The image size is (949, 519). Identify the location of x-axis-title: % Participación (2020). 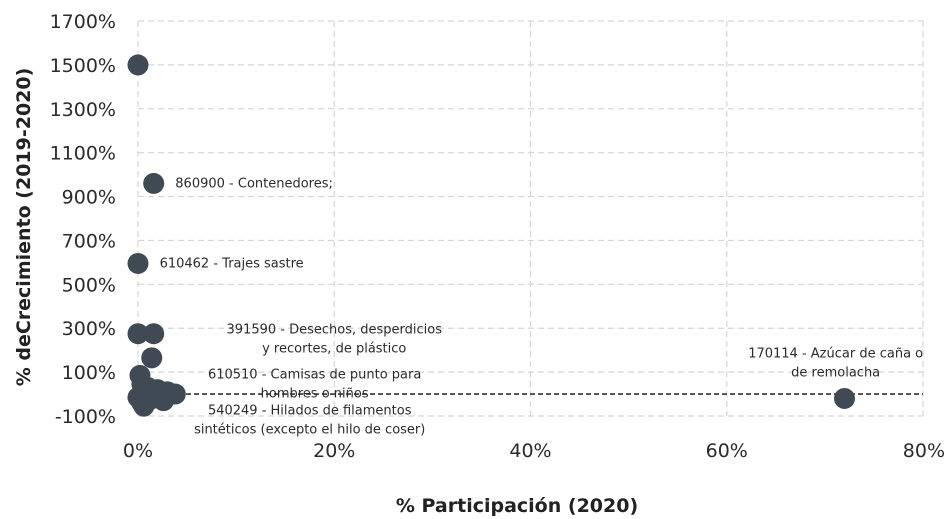
(517, 506).